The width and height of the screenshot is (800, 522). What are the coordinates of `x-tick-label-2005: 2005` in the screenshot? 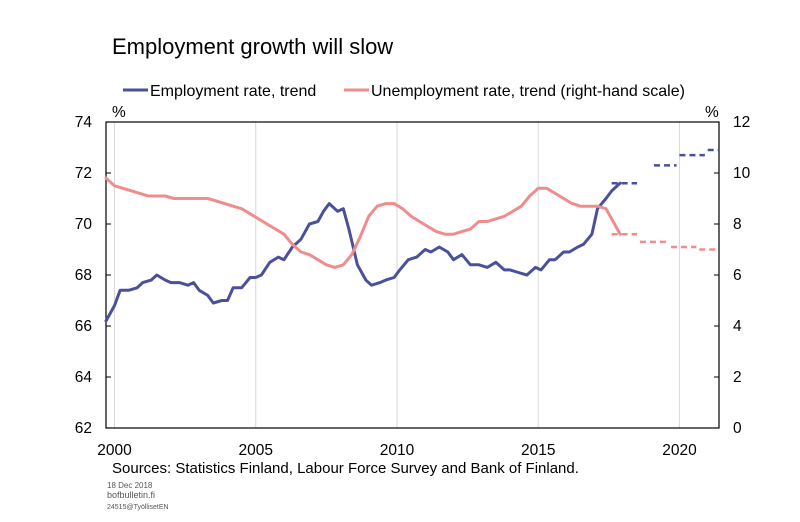 It's located at (255, 450).